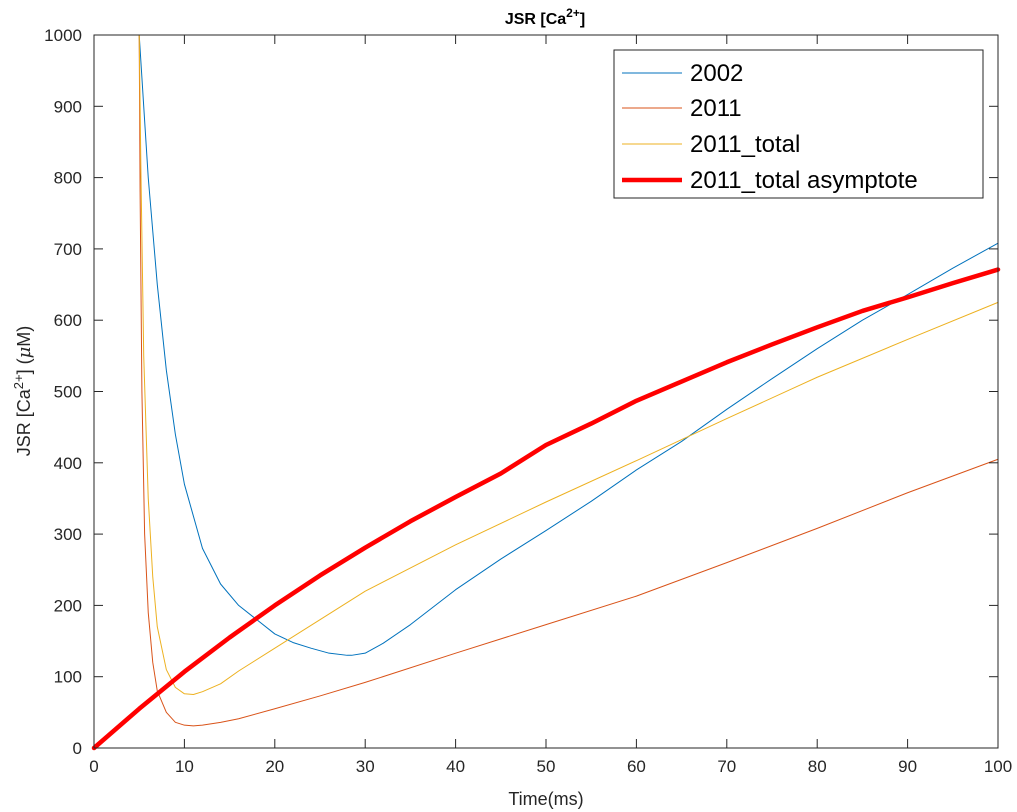 This screenshot has height=812, width=1017. I want to click on y-tick-label: 600, so click(68, 320).